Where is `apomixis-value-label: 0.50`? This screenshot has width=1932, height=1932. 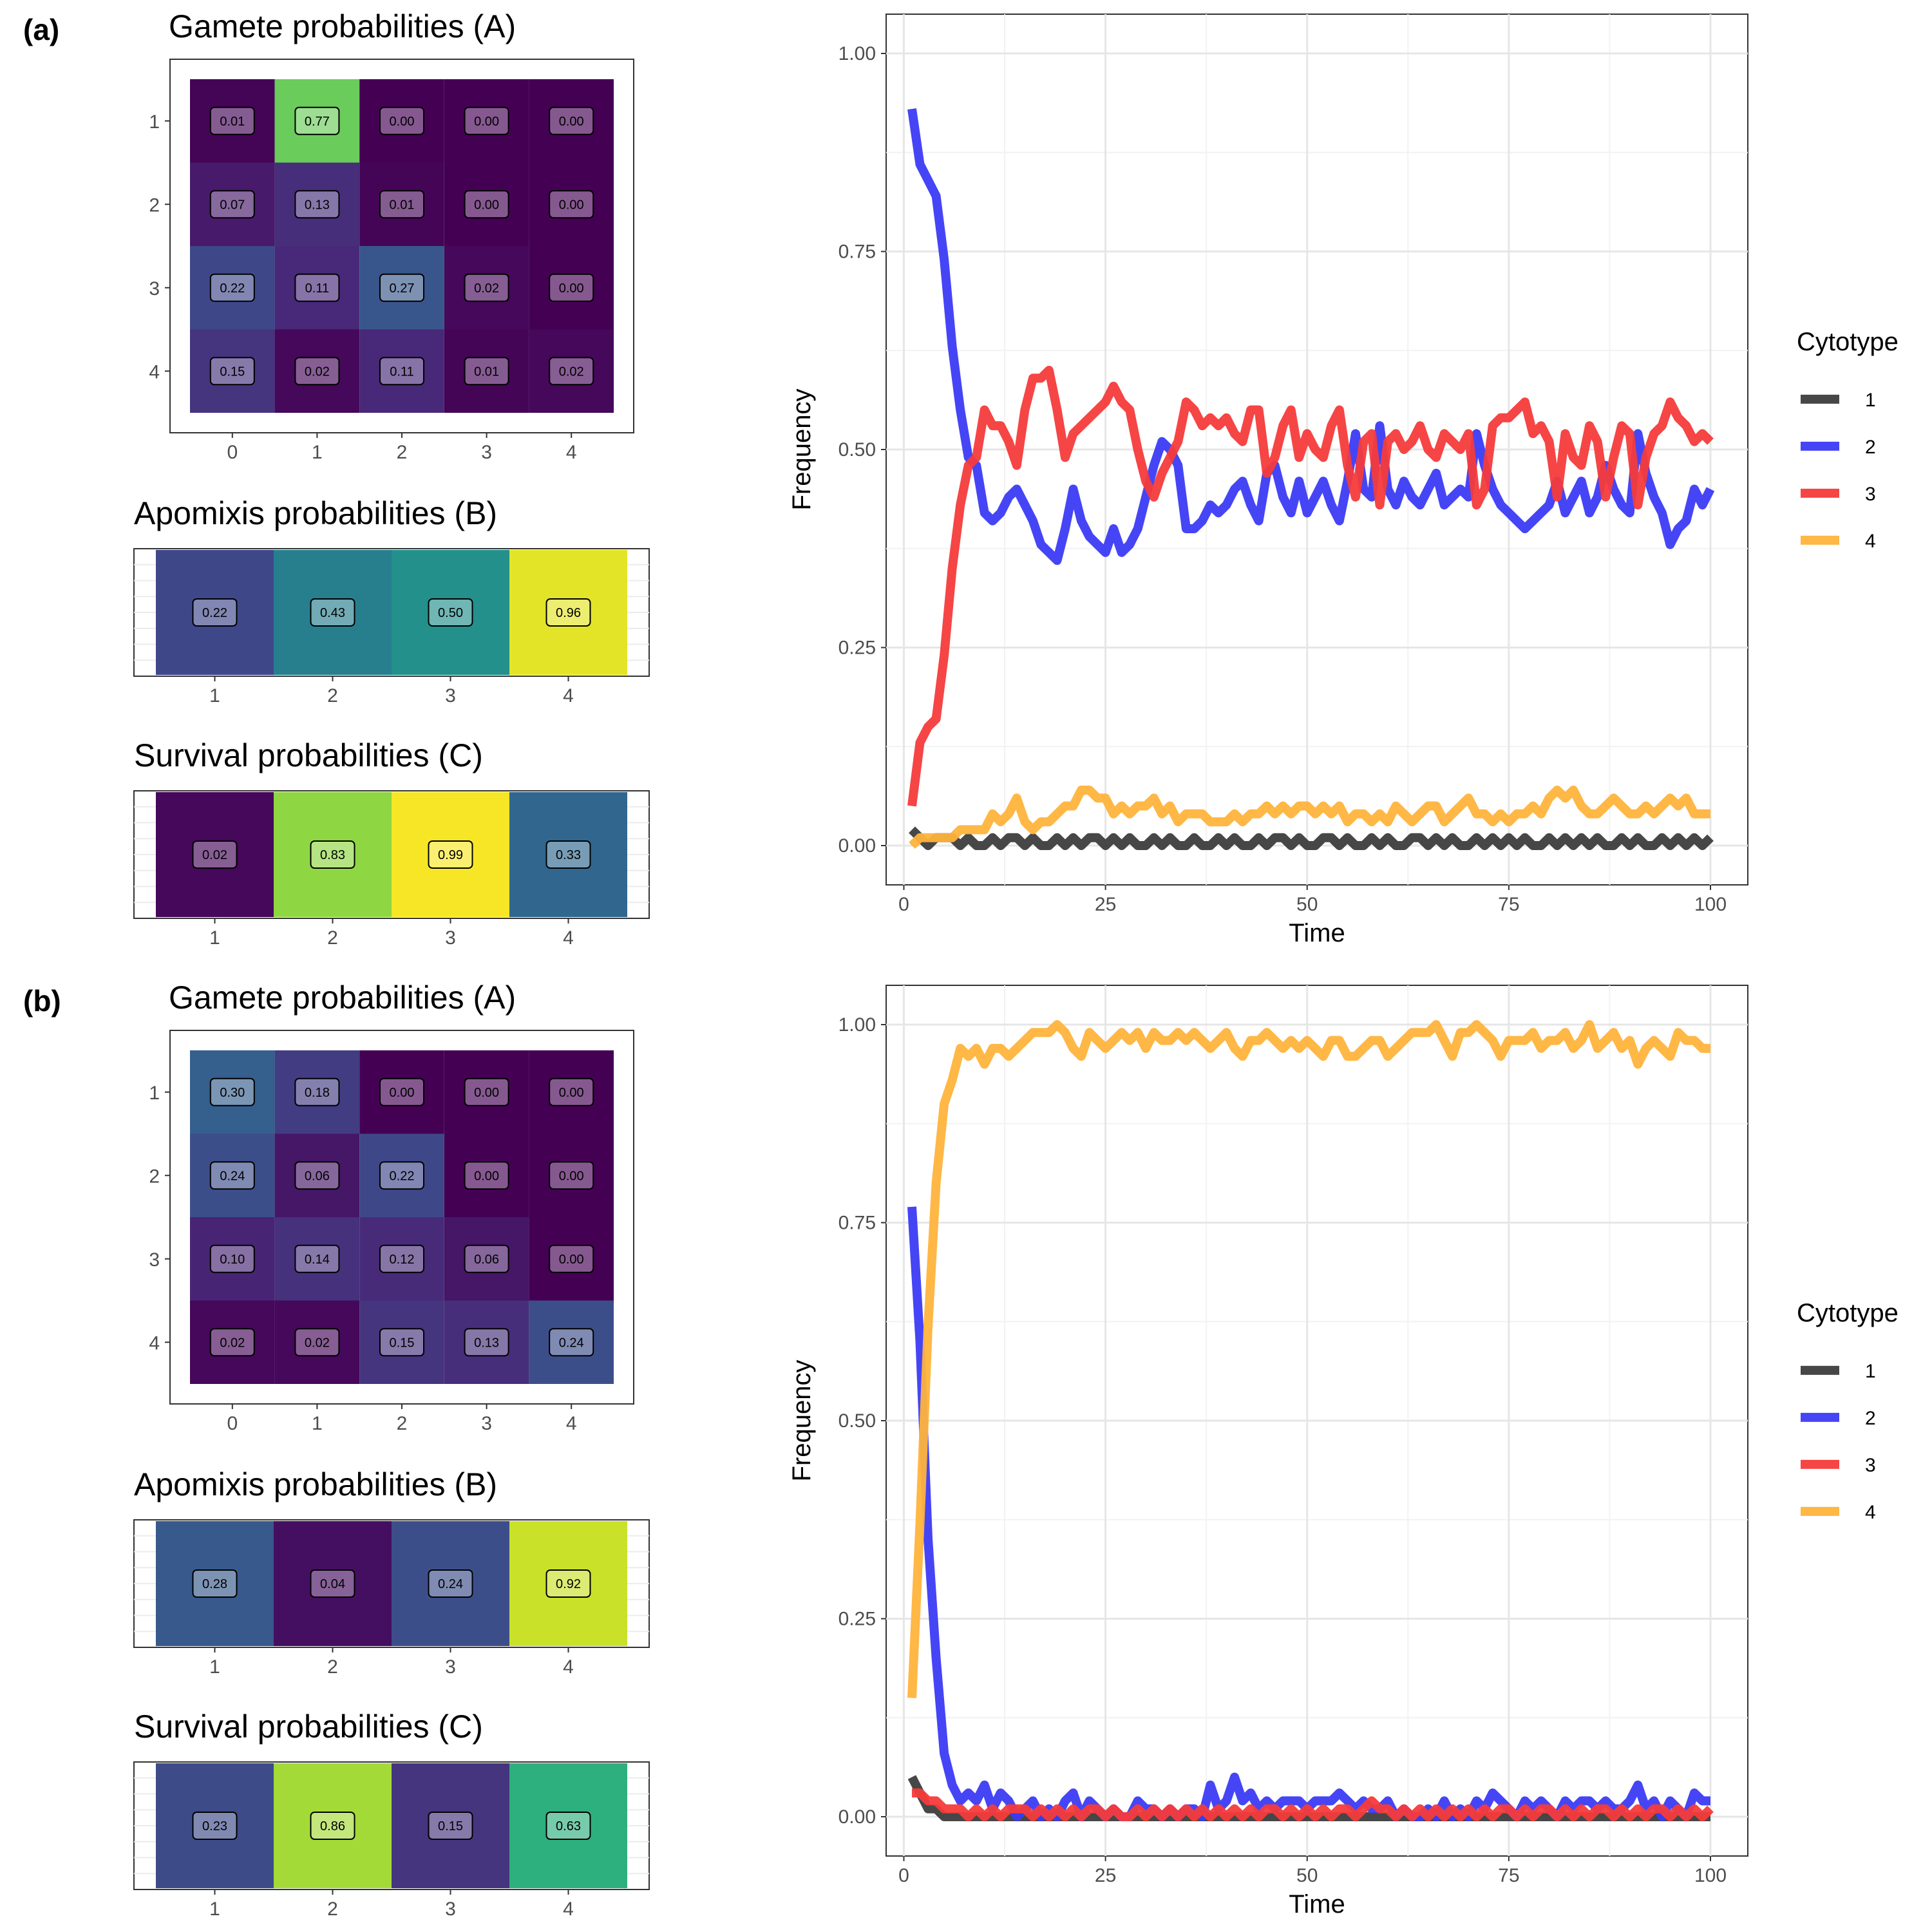 apomixis-value-label: 0.50 is located at coordinates (450, 613).